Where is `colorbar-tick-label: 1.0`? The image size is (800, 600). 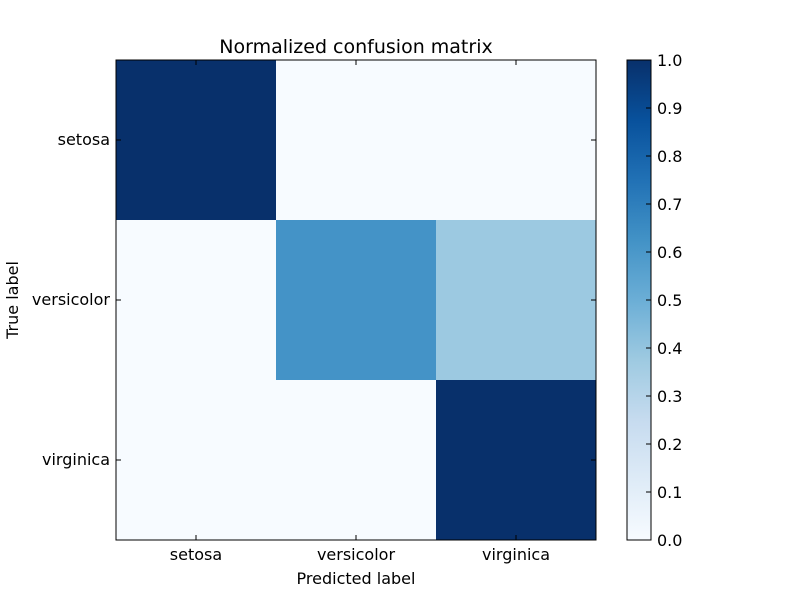 colorbar-tick-label: 1.0 is located at coordinates (669, 60).